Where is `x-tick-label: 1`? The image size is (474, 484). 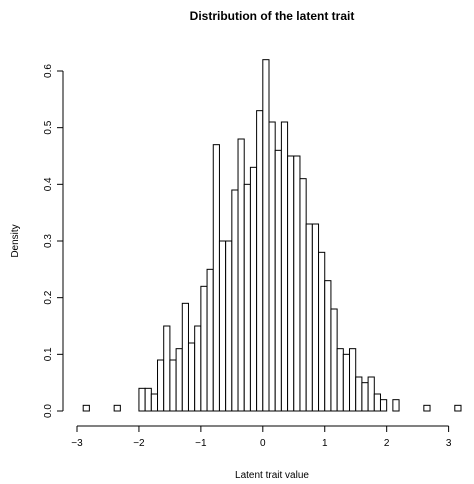
x-tick-label: 1 is located at coordinates (325, 443).